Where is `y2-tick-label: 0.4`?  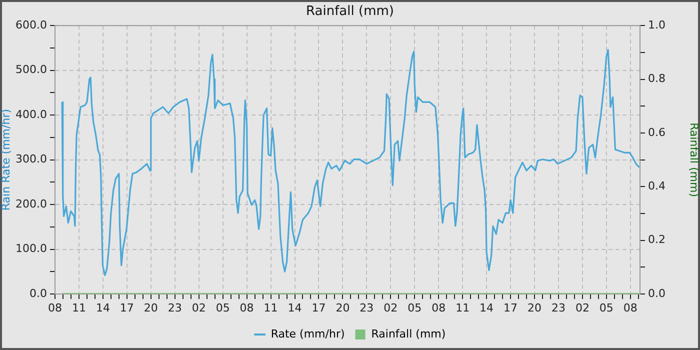 y2-tick-label: 0.4 is located at coordinates (657, 186).